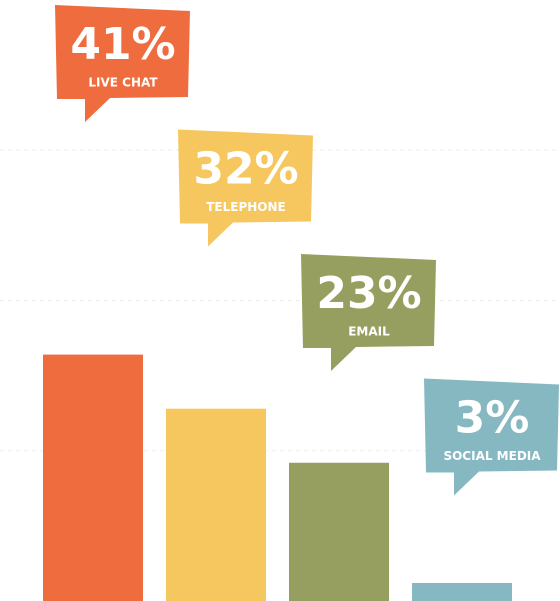  What do you see at coordinates (492, 456) in the screenshot?
I see `category-label: SOCIAL MEDIA` at bounding box center [492, 456].